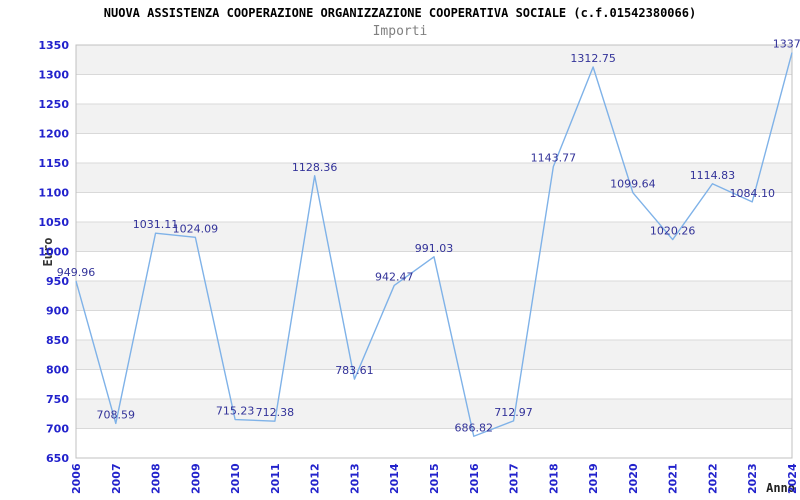 Image resolution: width=800 pixels, height=500 pixels. What do you see at coordinates (275, 478) in the screenshot?
I see `x-tick-label: 2011` at bounding box center [275, 478].